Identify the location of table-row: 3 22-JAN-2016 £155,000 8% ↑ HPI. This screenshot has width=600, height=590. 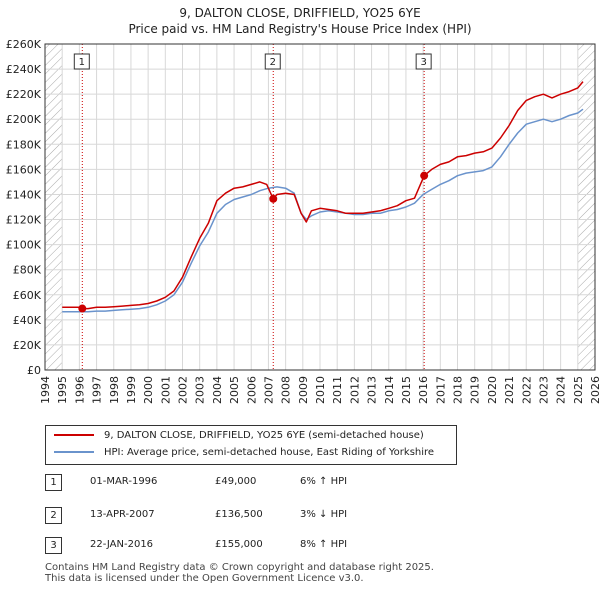
(245, 547).